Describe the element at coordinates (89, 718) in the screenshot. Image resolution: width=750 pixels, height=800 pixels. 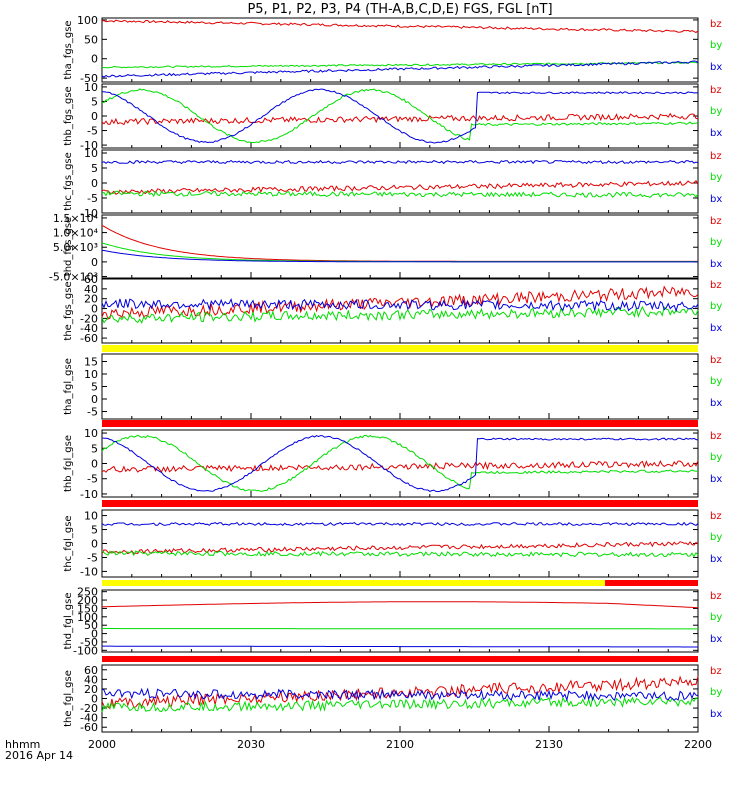
I see `y-tick-label: -40` at that location.